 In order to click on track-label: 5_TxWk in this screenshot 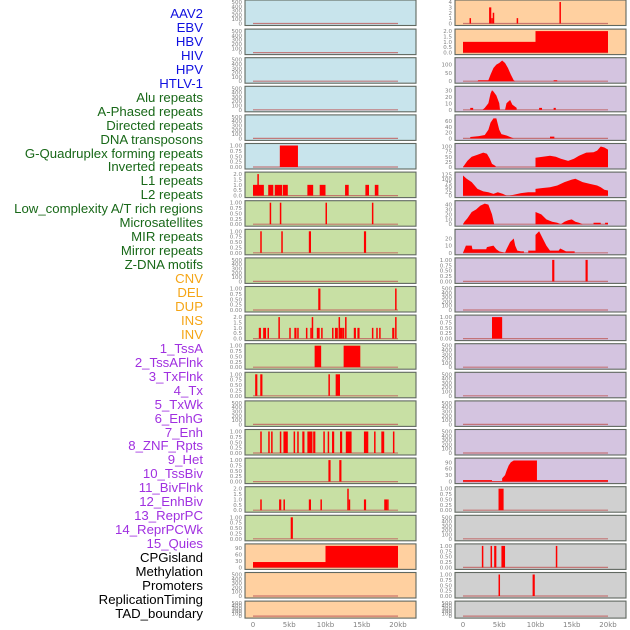, I will do `click(178, 404)`.